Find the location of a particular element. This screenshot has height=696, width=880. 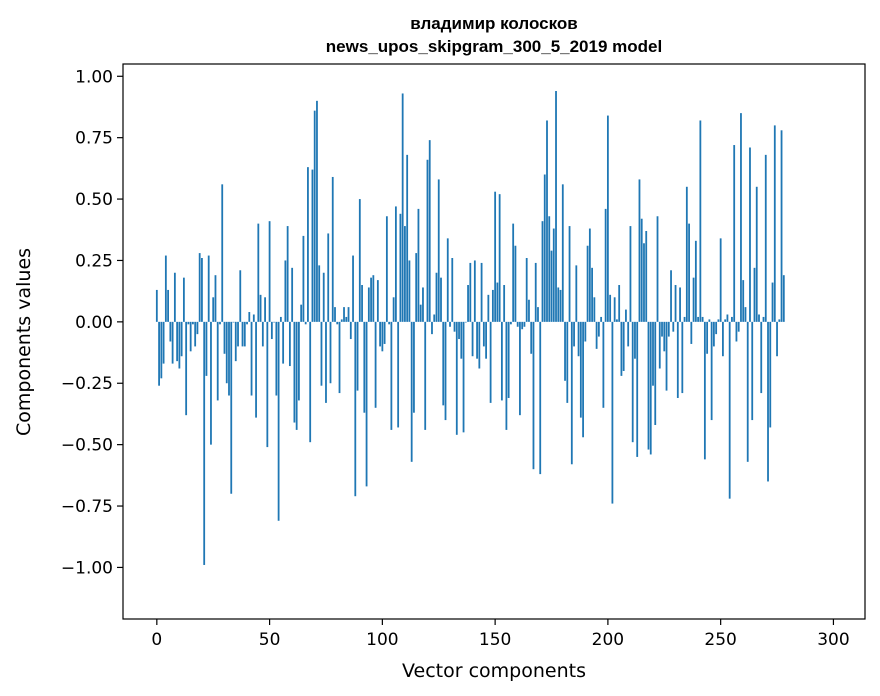

x-tick-label: 250 is located at coordinates (720, 640).